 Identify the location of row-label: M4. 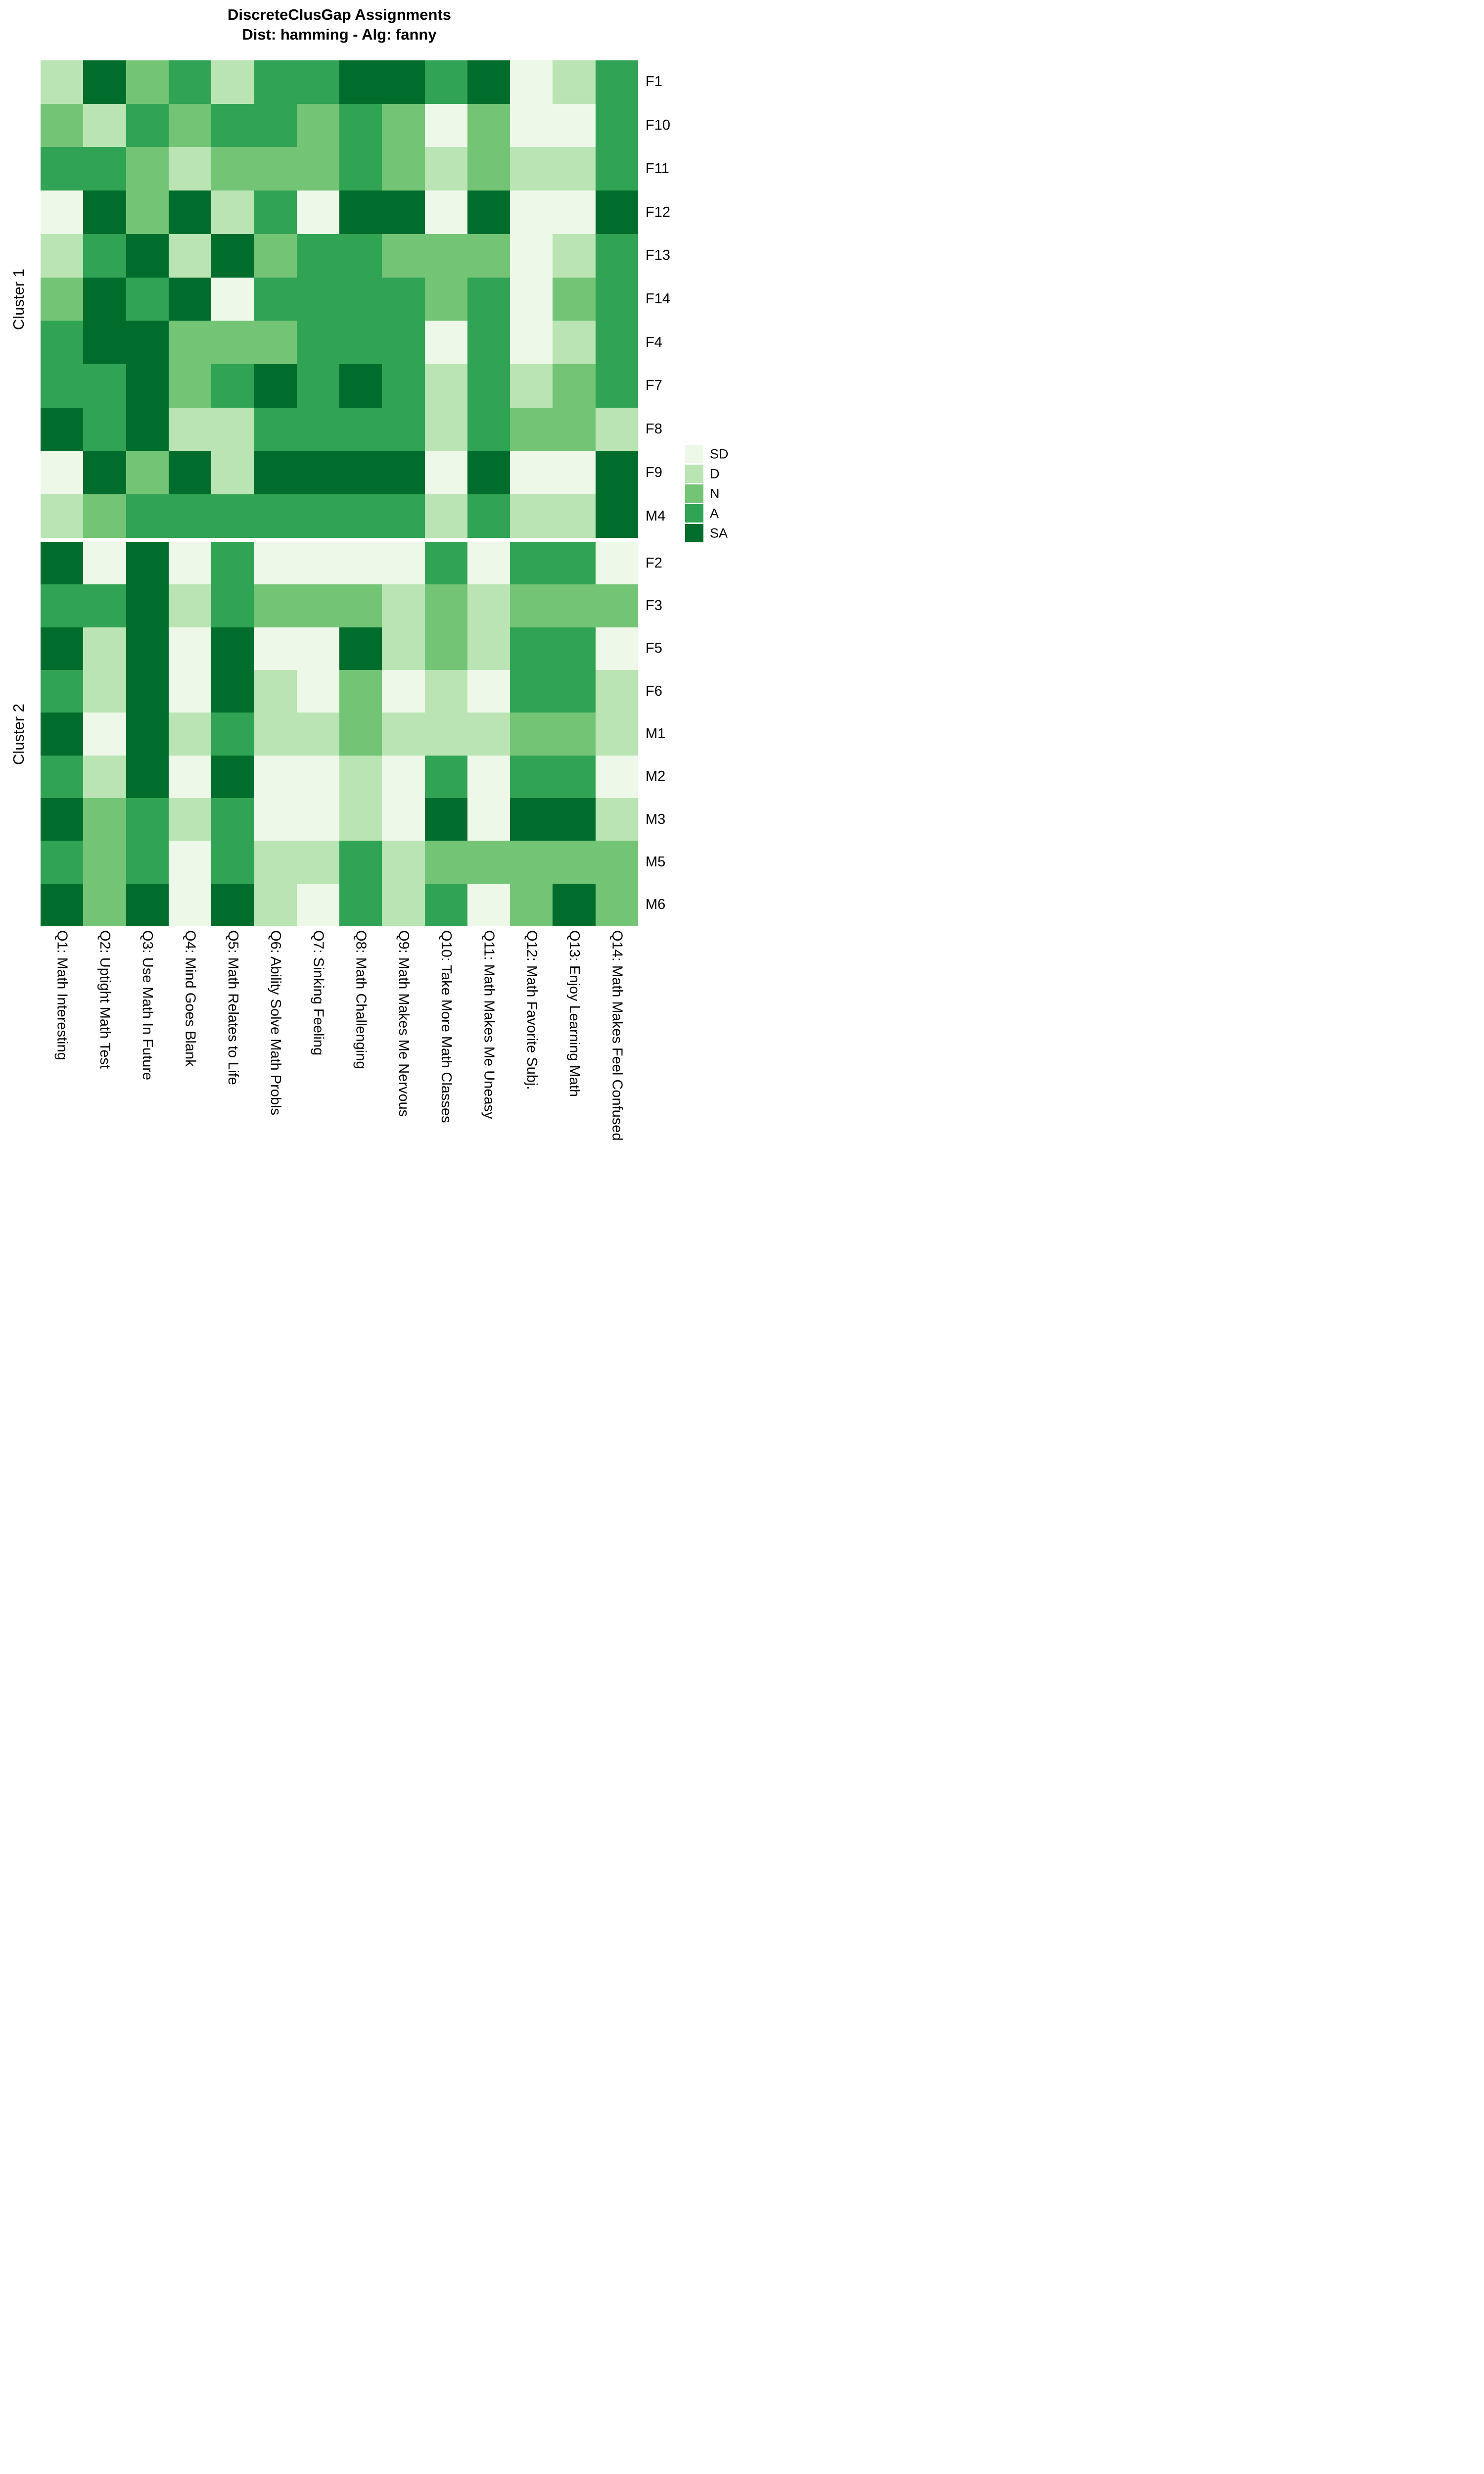
(656, 516).